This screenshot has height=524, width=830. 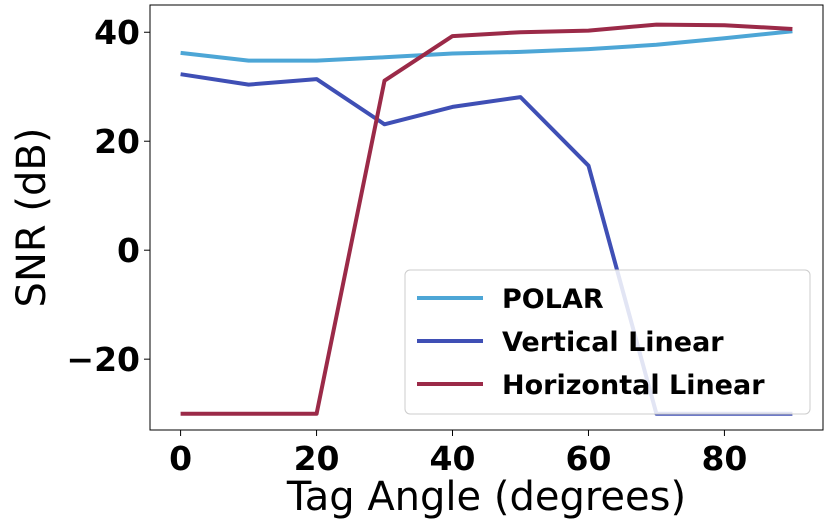 I want to click on x-tick-label: 60, so click(x=589, y=458).